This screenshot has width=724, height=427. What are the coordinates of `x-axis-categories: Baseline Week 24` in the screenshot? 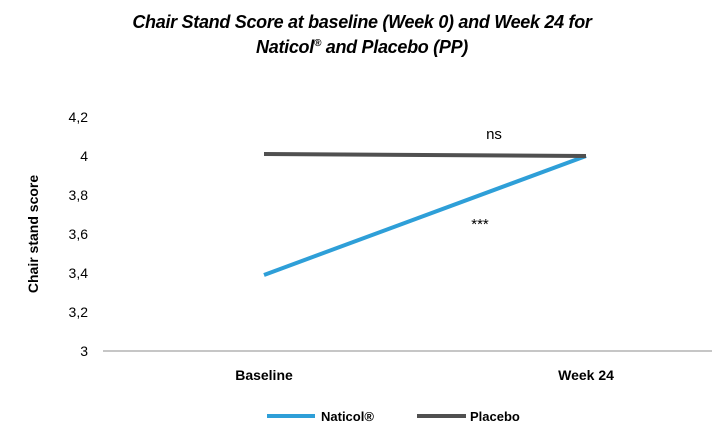 It's located at (424, 375).